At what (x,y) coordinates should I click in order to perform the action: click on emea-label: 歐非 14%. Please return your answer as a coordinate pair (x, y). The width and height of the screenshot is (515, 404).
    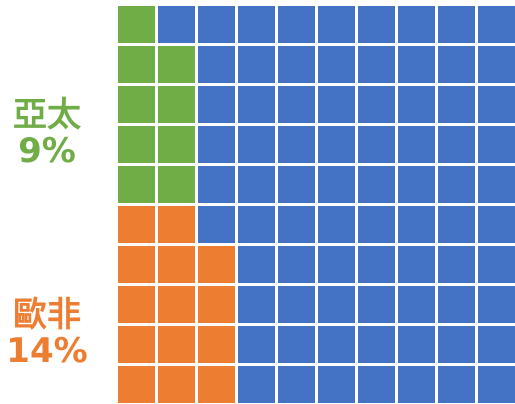
    Looking at the image, I should click on (47, 333).